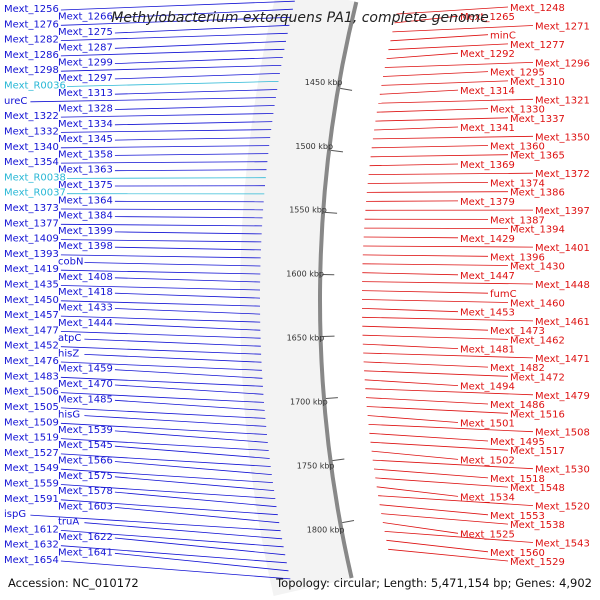 Image resolution: width=600 pixels, height=600 pixels. I want to click on gene-label-right: Mext_1248, so click(537, 8).